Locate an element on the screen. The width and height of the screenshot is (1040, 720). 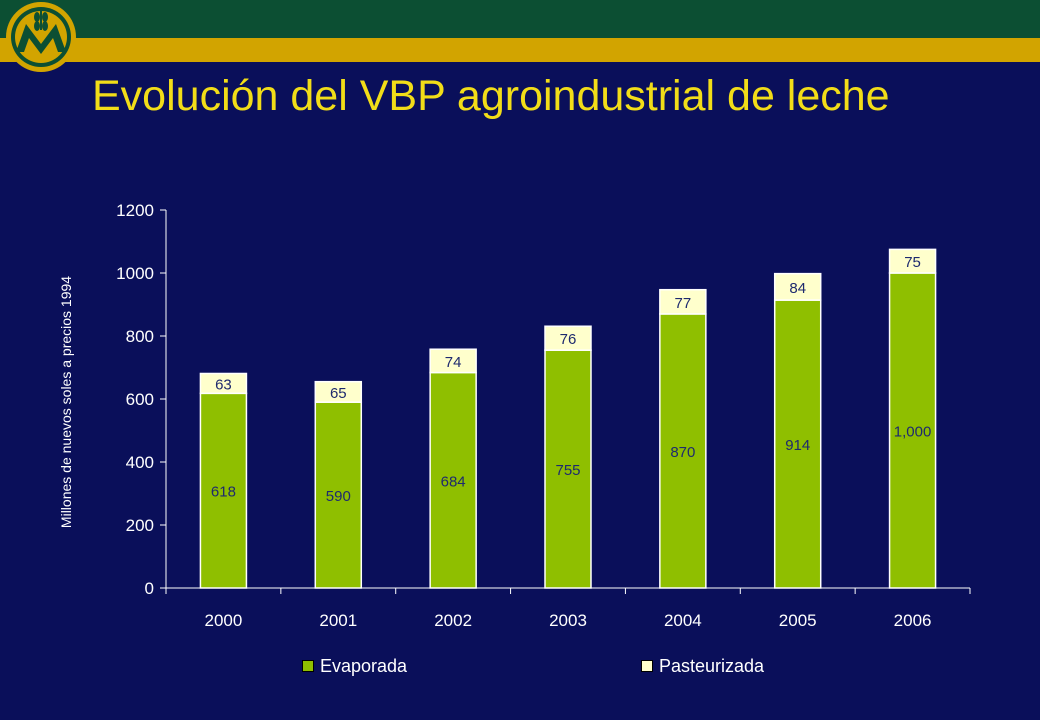
y-tick-label: 1200 is located at coordinates (135, 210).